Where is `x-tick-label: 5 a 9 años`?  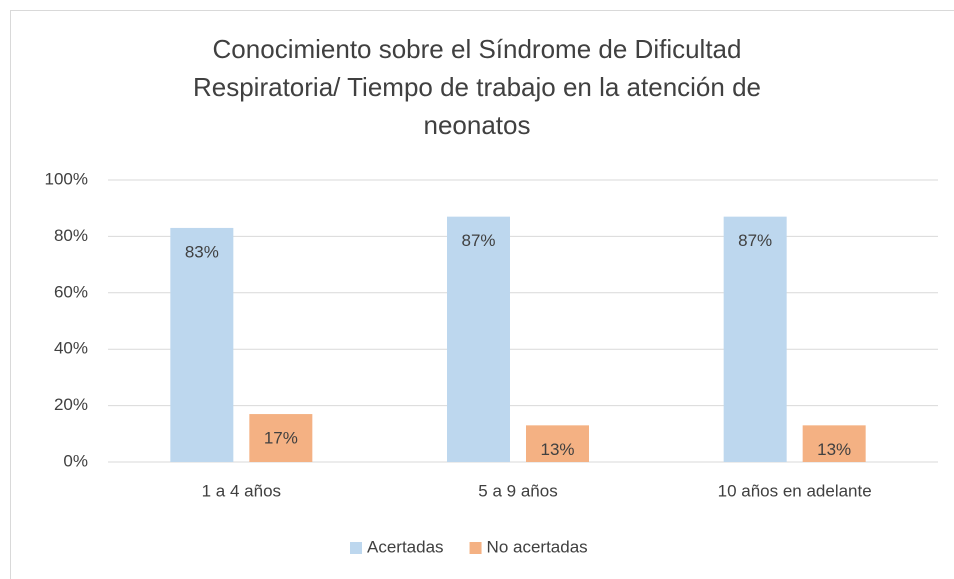
x-tick-label: 5 a 9 años is located at coordinates (517, 490).